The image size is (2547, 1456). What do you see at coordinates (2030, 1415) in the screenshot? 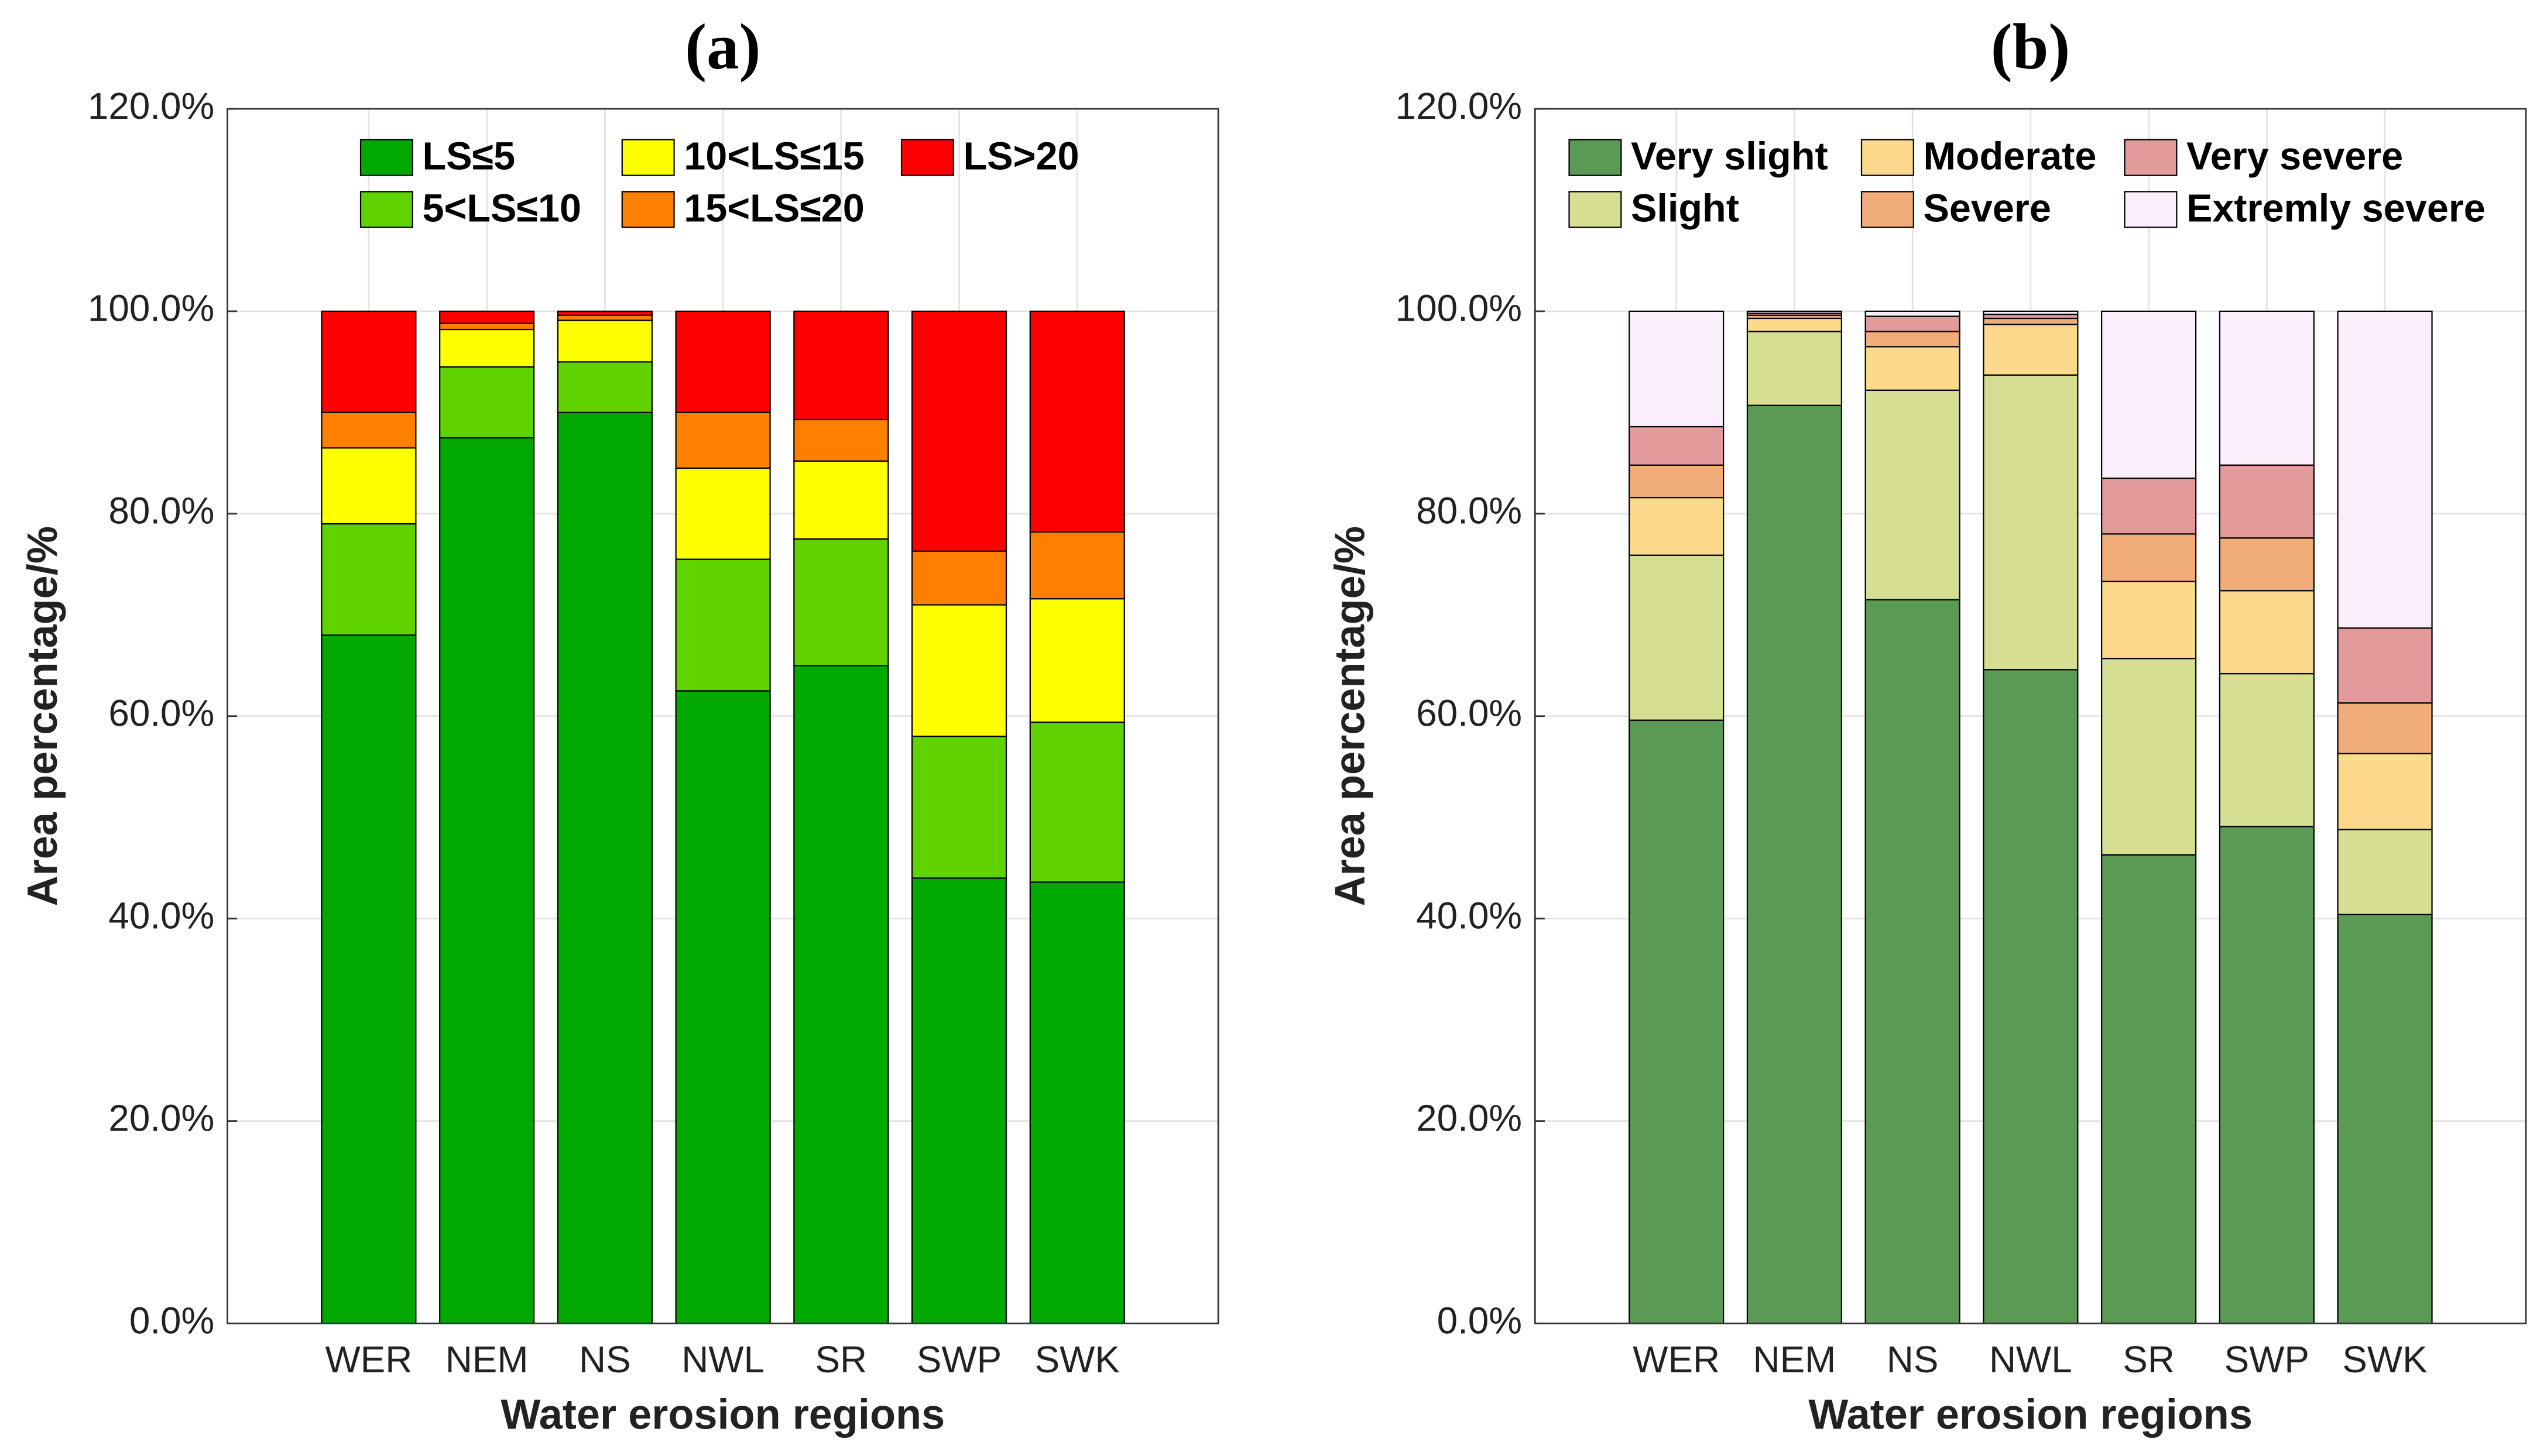
I see `x-axis-label: Water erosion regions` at bounding box center [2030, 1415].